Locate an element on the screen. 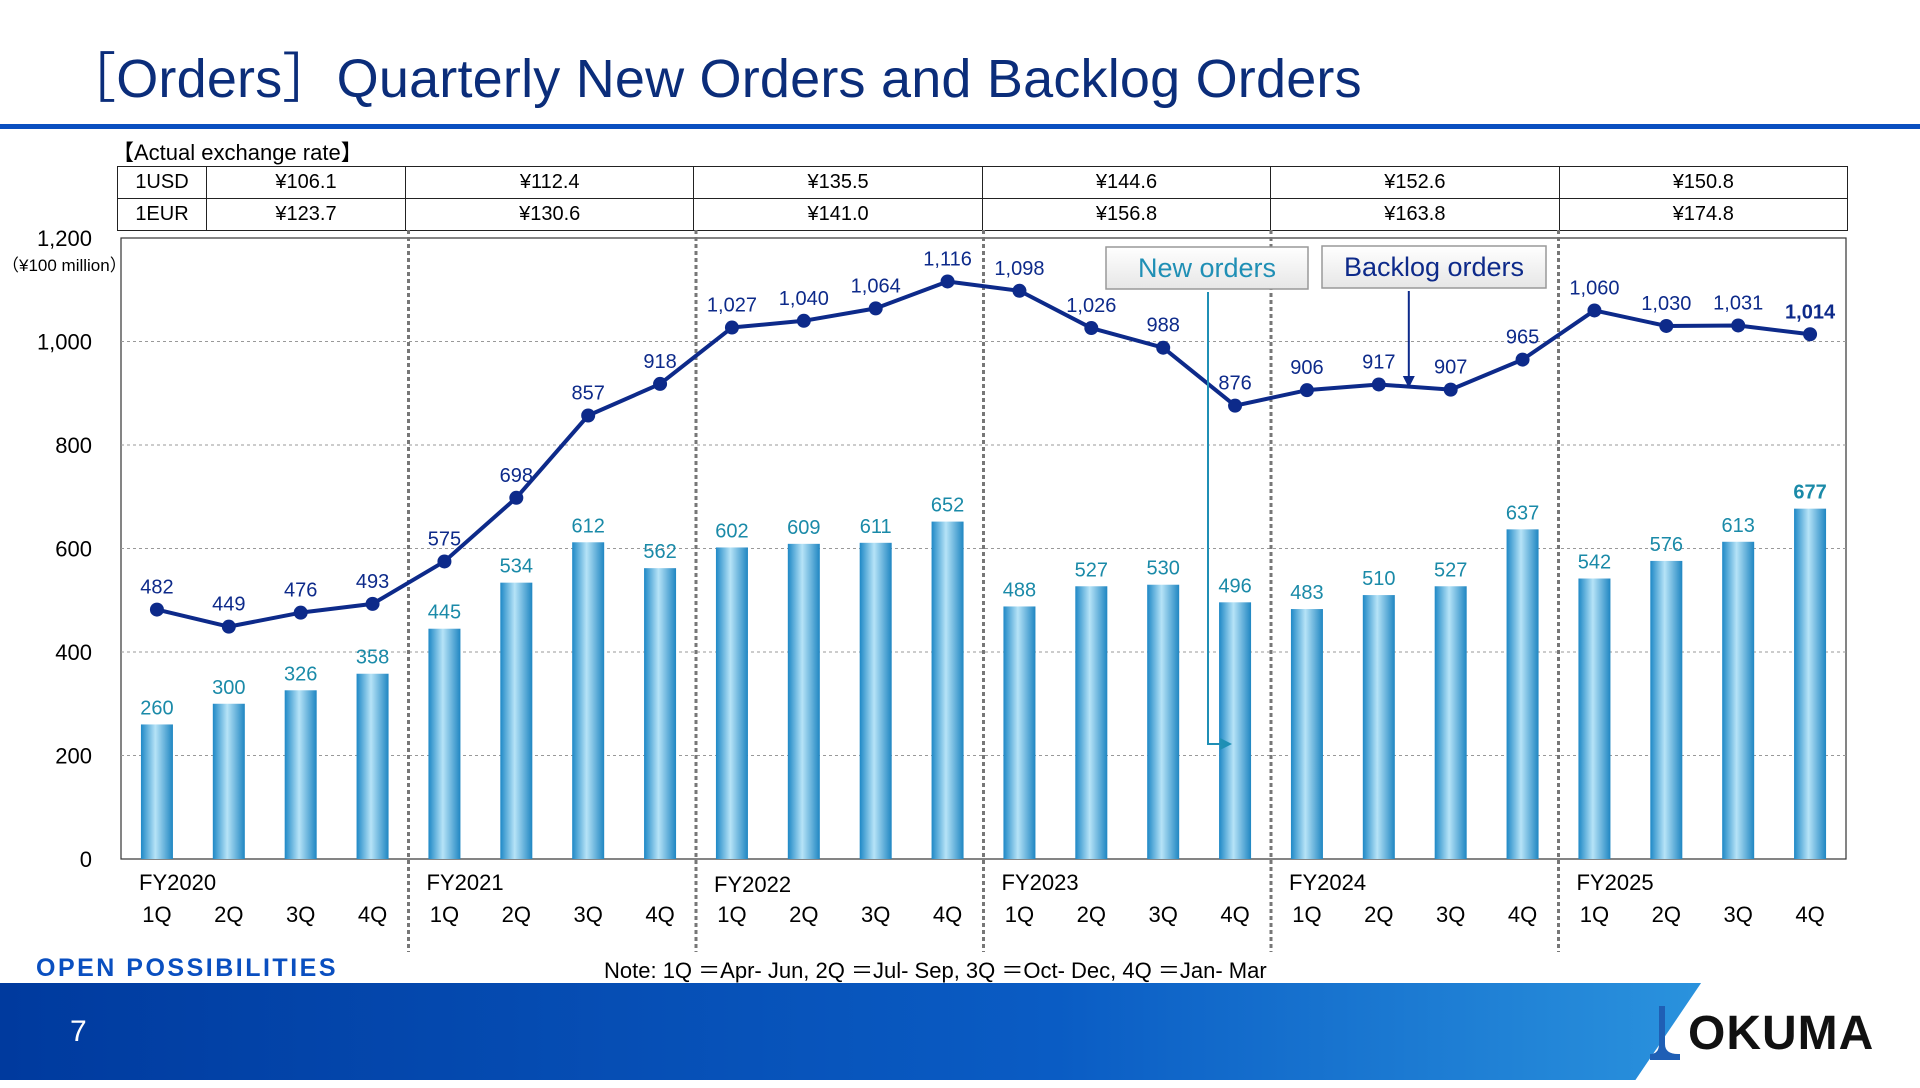 This screenshot has width=1920, height=1088. new-orders-arrow-icon is located at coordinates (1226, 744).